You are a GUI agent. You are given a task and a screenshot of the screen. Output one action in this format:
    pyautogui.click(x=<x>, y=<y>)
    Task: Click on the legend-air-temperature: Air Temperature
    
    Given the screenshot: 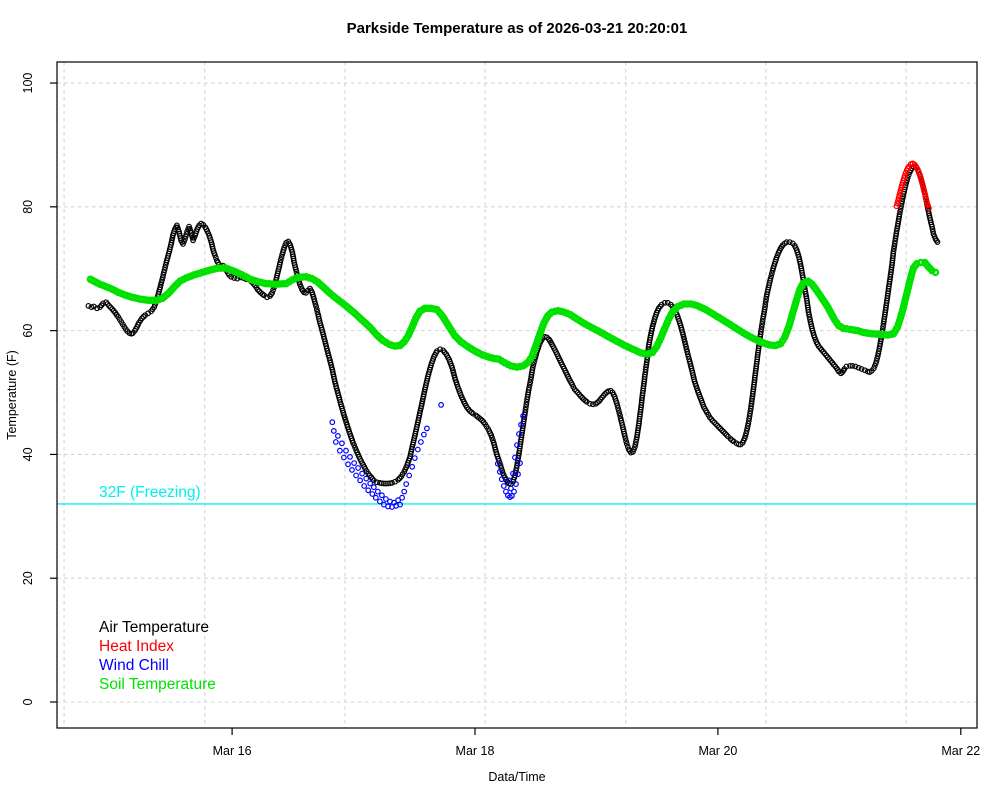 What is the action you would take?
    pyautogui.click(x=154, y=627)
    